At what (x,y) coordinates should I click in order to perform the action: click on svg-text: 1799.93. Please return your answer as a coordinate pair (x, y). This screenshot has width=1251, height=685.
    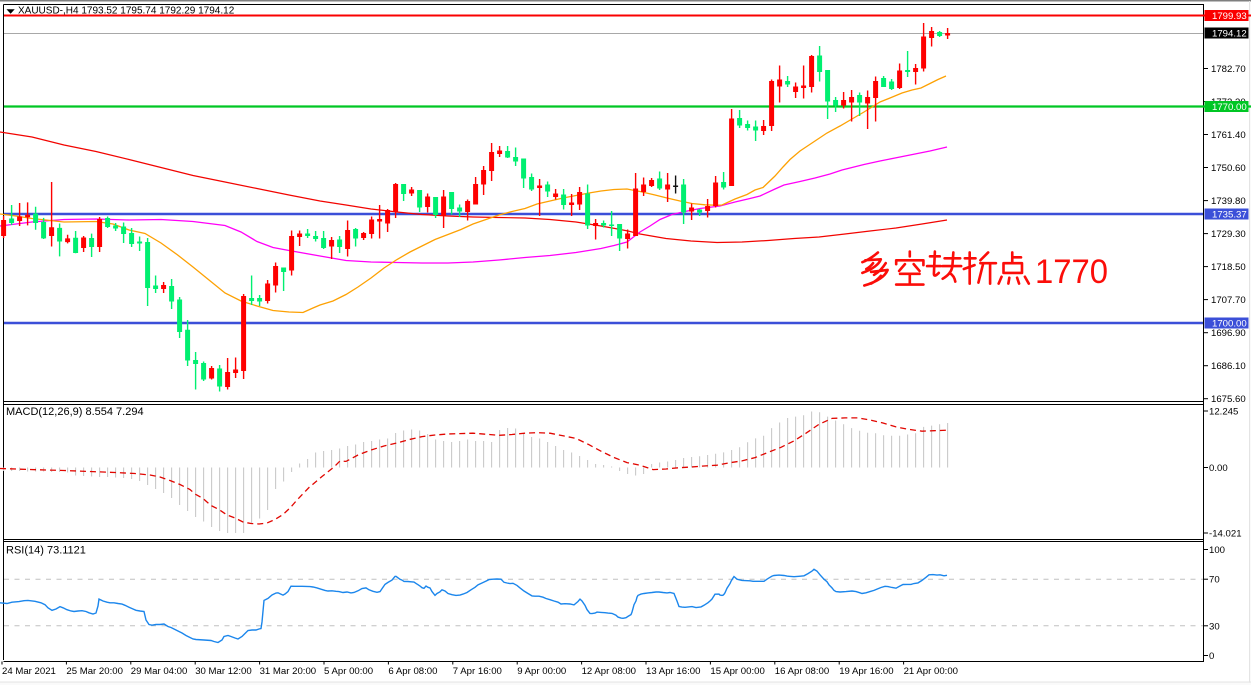
    Looking at the image, I should click on (1229, 16).